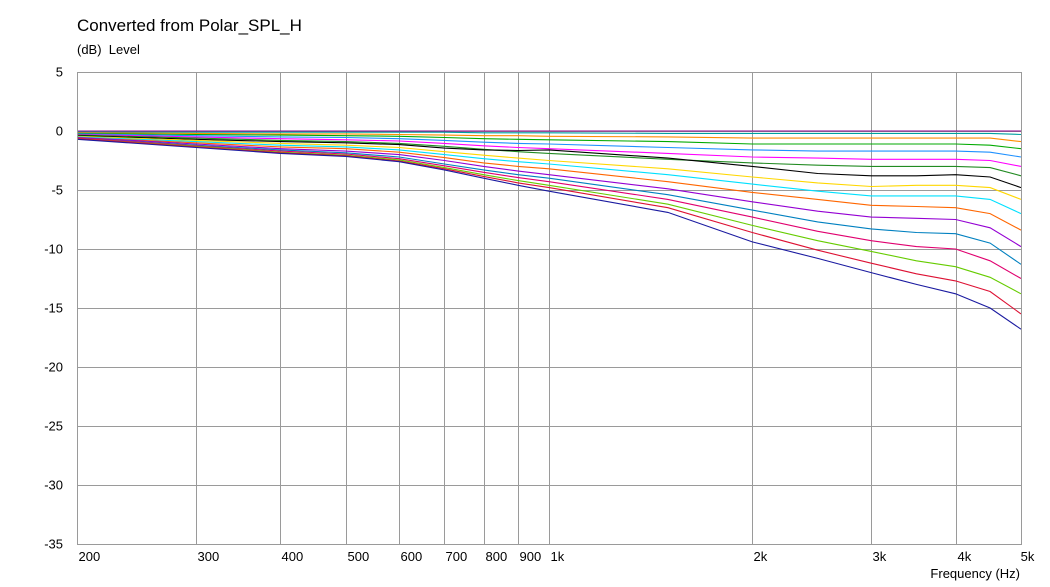 This screenshot has height=587, width=1050. Describe the element at coordinates (59, 72) in the screenshot. I see `y-tick-label: 5` at that location.